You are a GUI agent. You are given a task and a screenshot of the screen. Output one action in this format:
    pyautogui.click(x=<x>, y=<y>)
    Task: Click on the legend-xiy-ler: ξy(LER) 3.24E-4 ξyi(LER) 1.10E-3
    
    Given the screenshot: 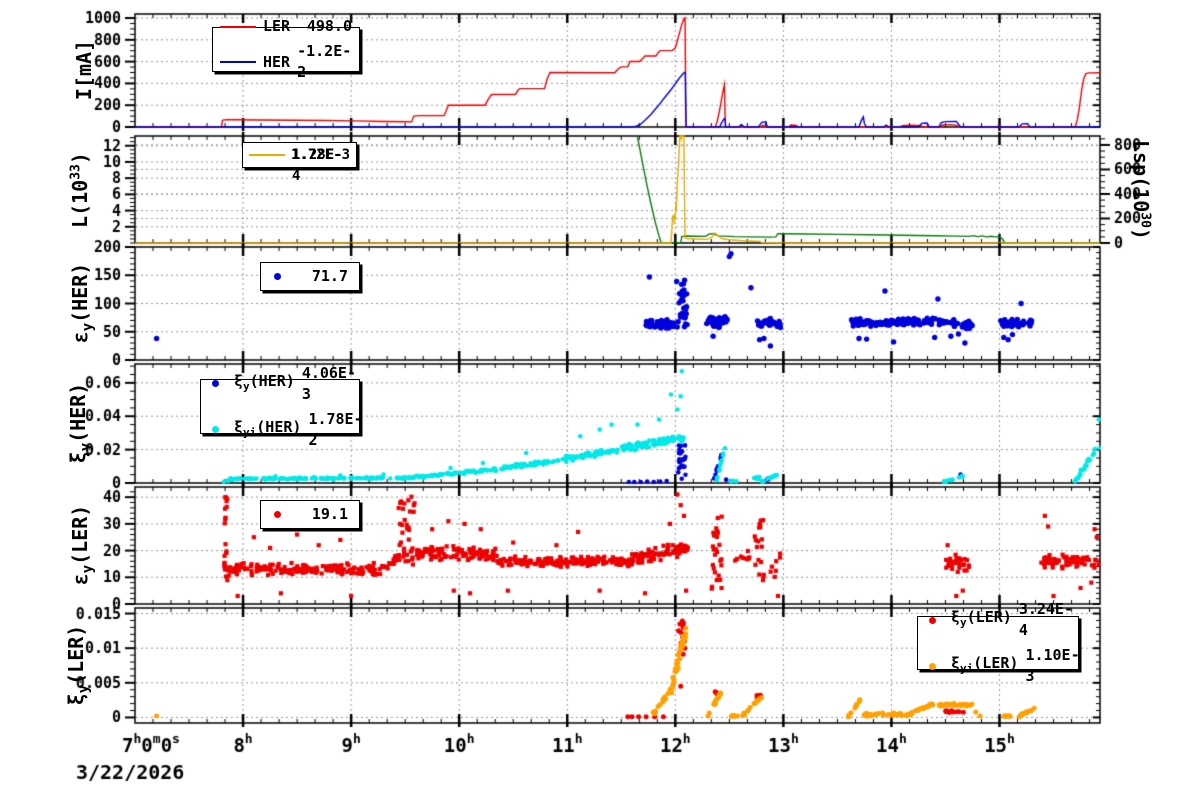 What is the action you would take?
    pyautogui.click(x=998, y=642)
    